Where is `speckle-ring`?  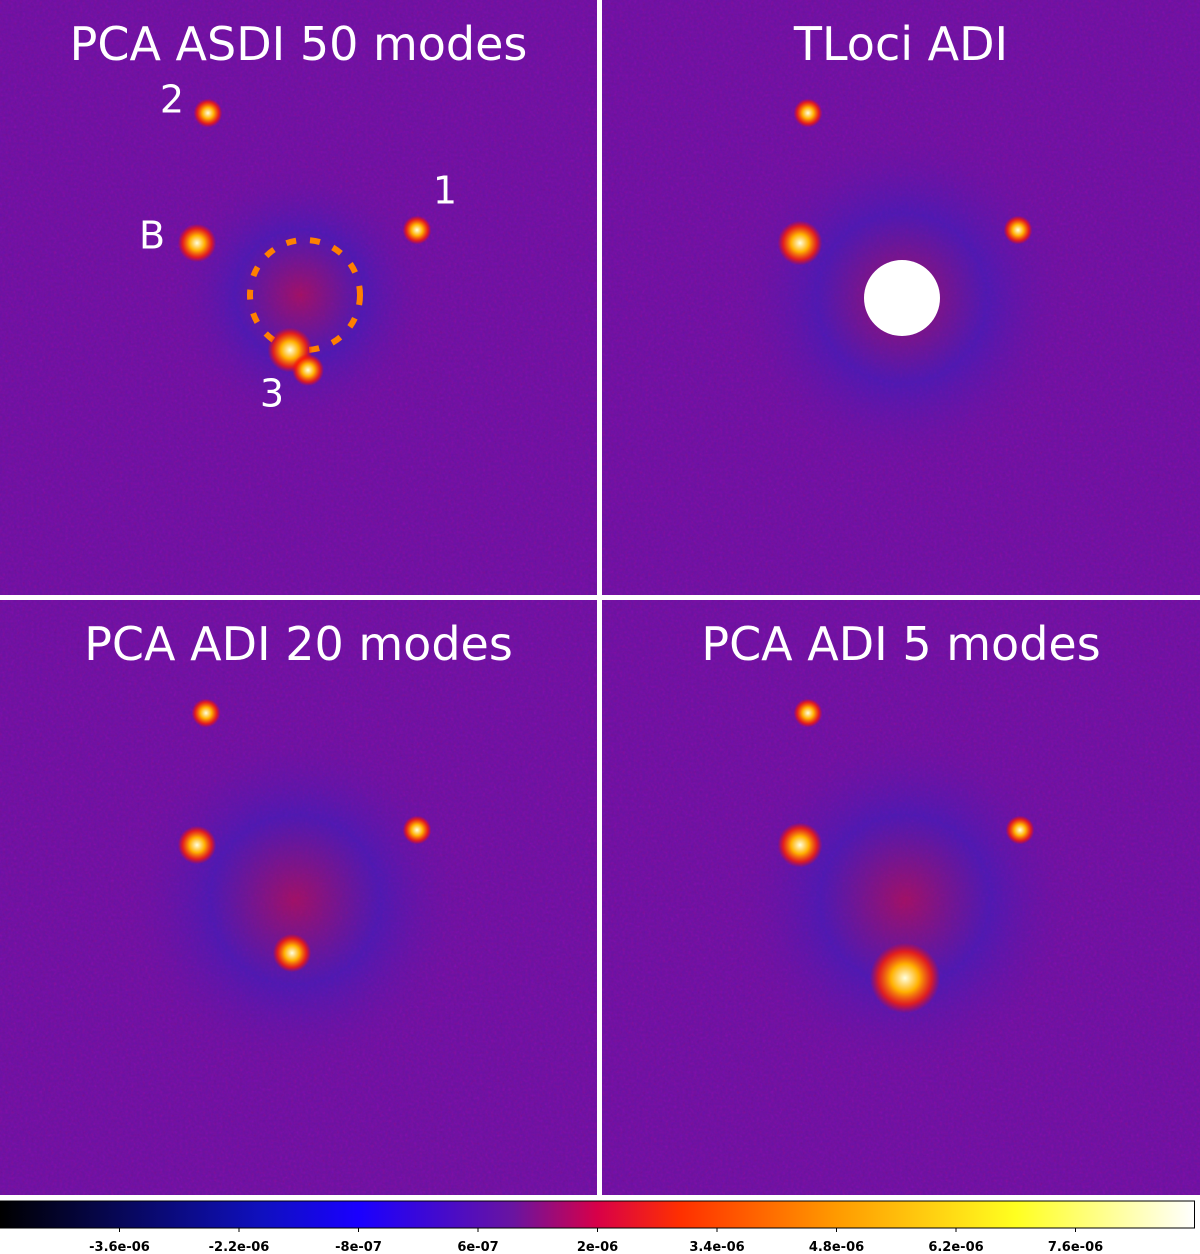
speckle-ring is located at coordinates (305, 295).